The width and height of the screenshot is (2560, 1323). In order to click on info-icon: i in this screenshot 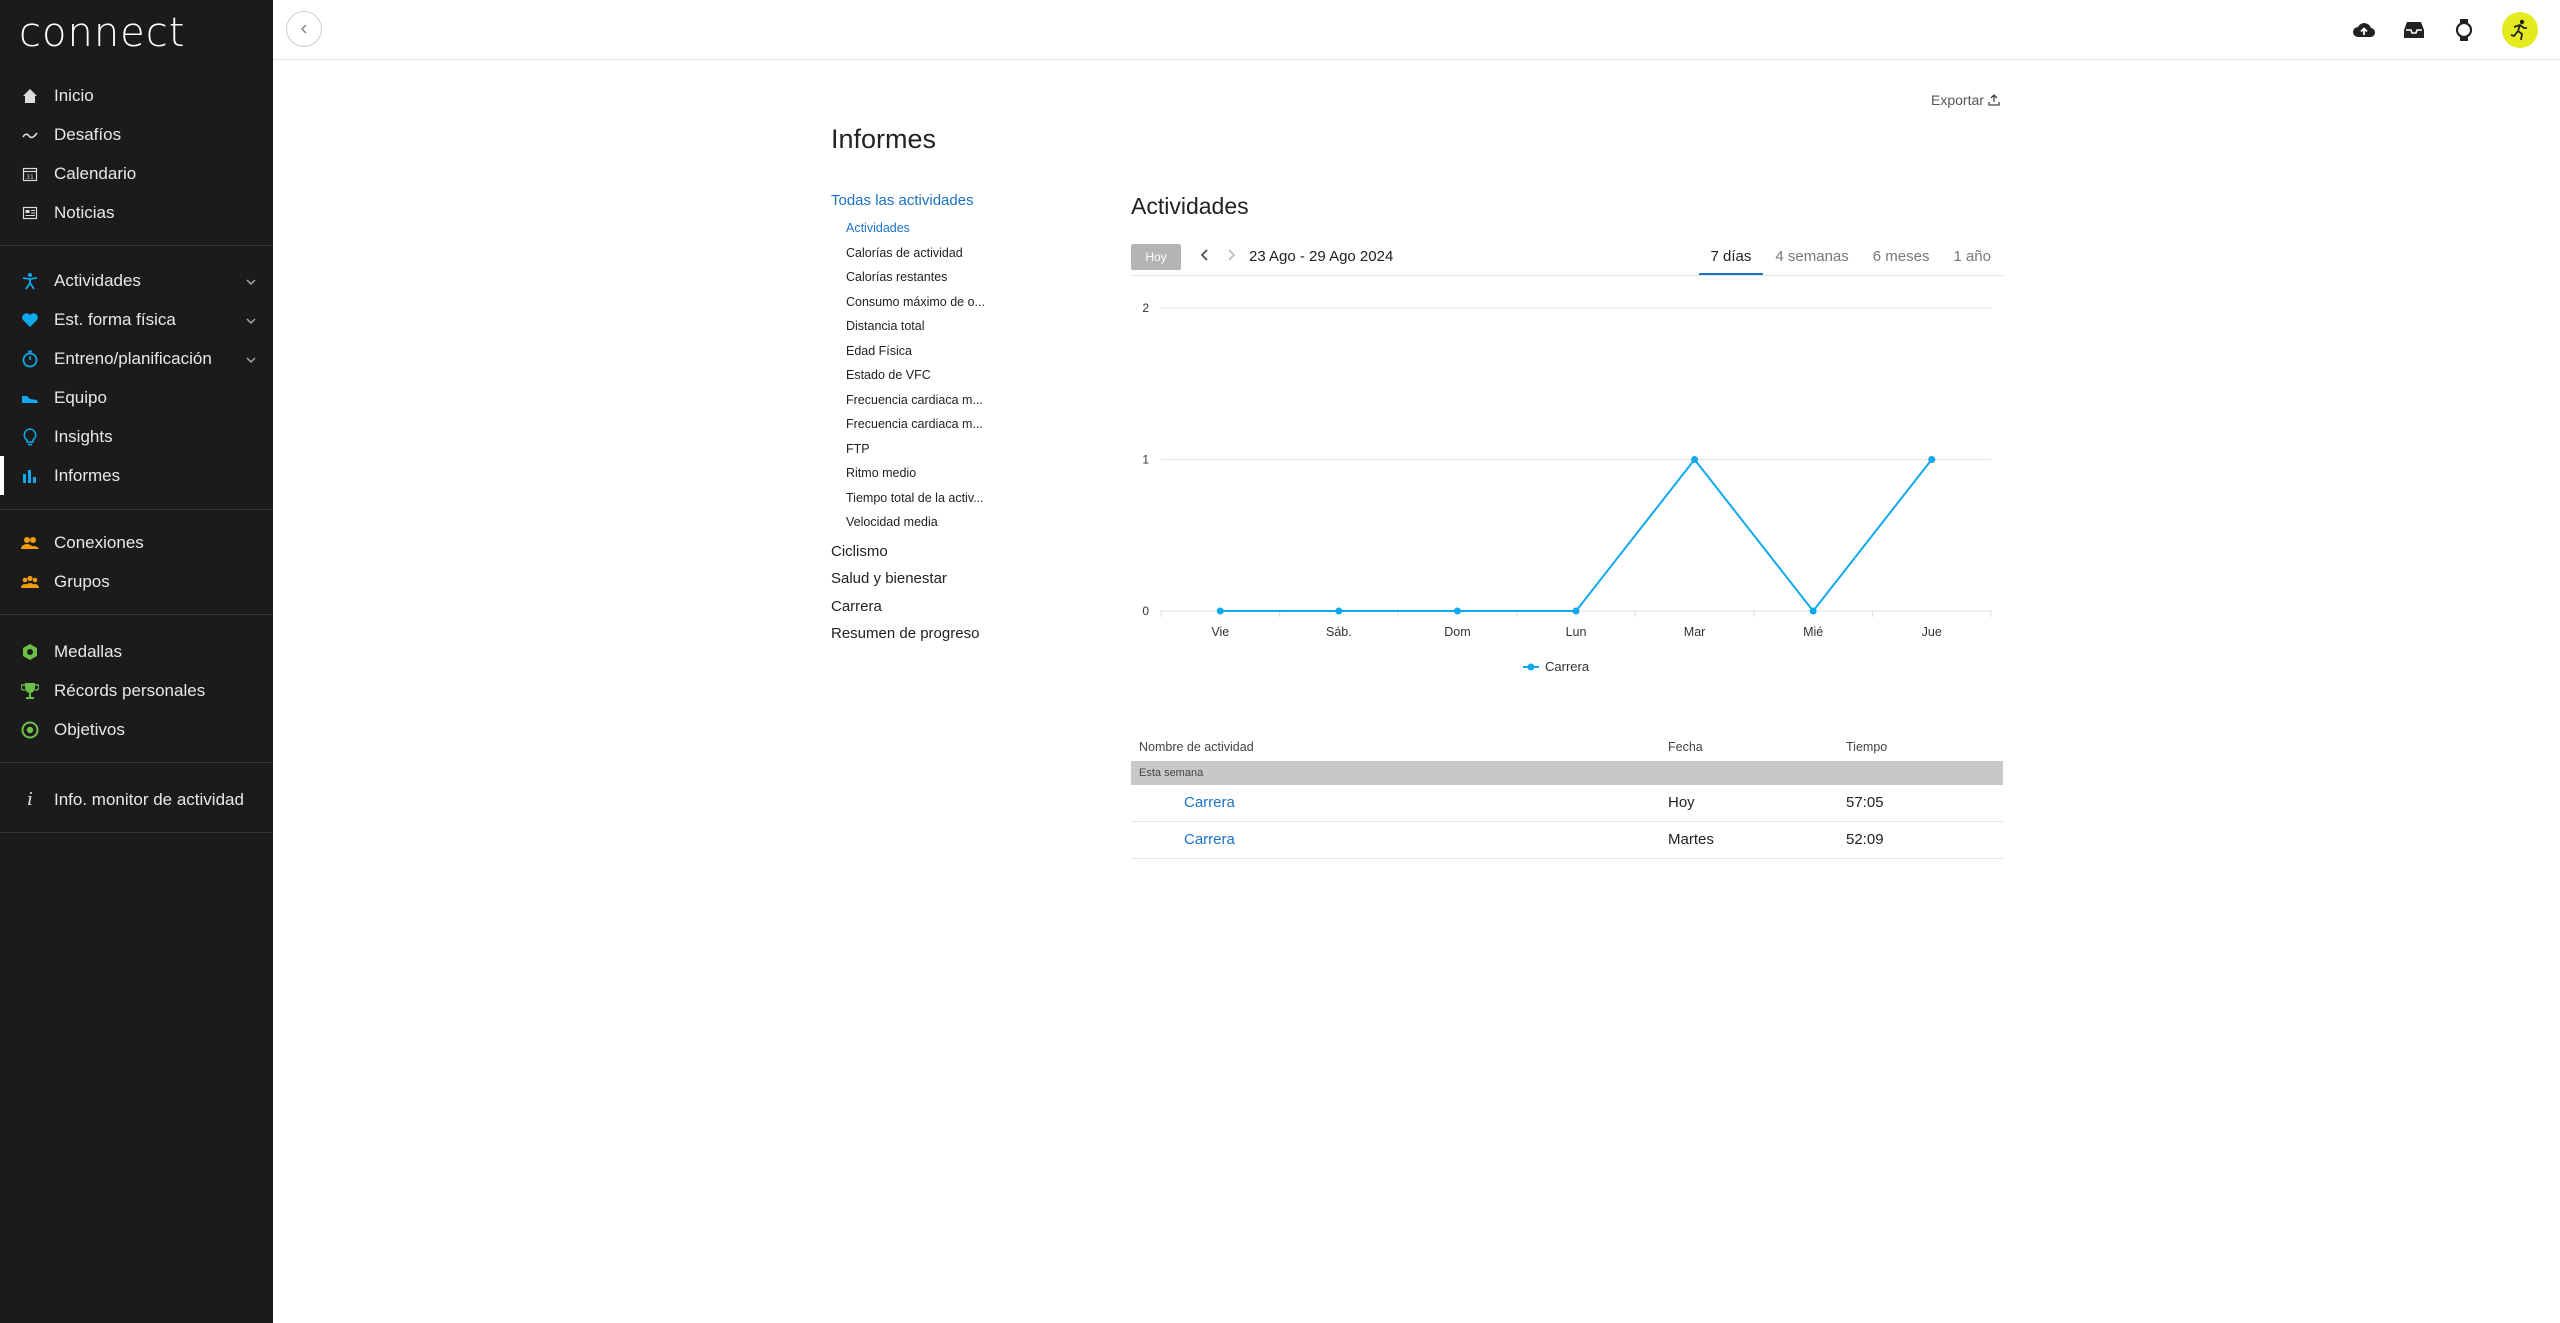, I will do `click(30, 799)`.